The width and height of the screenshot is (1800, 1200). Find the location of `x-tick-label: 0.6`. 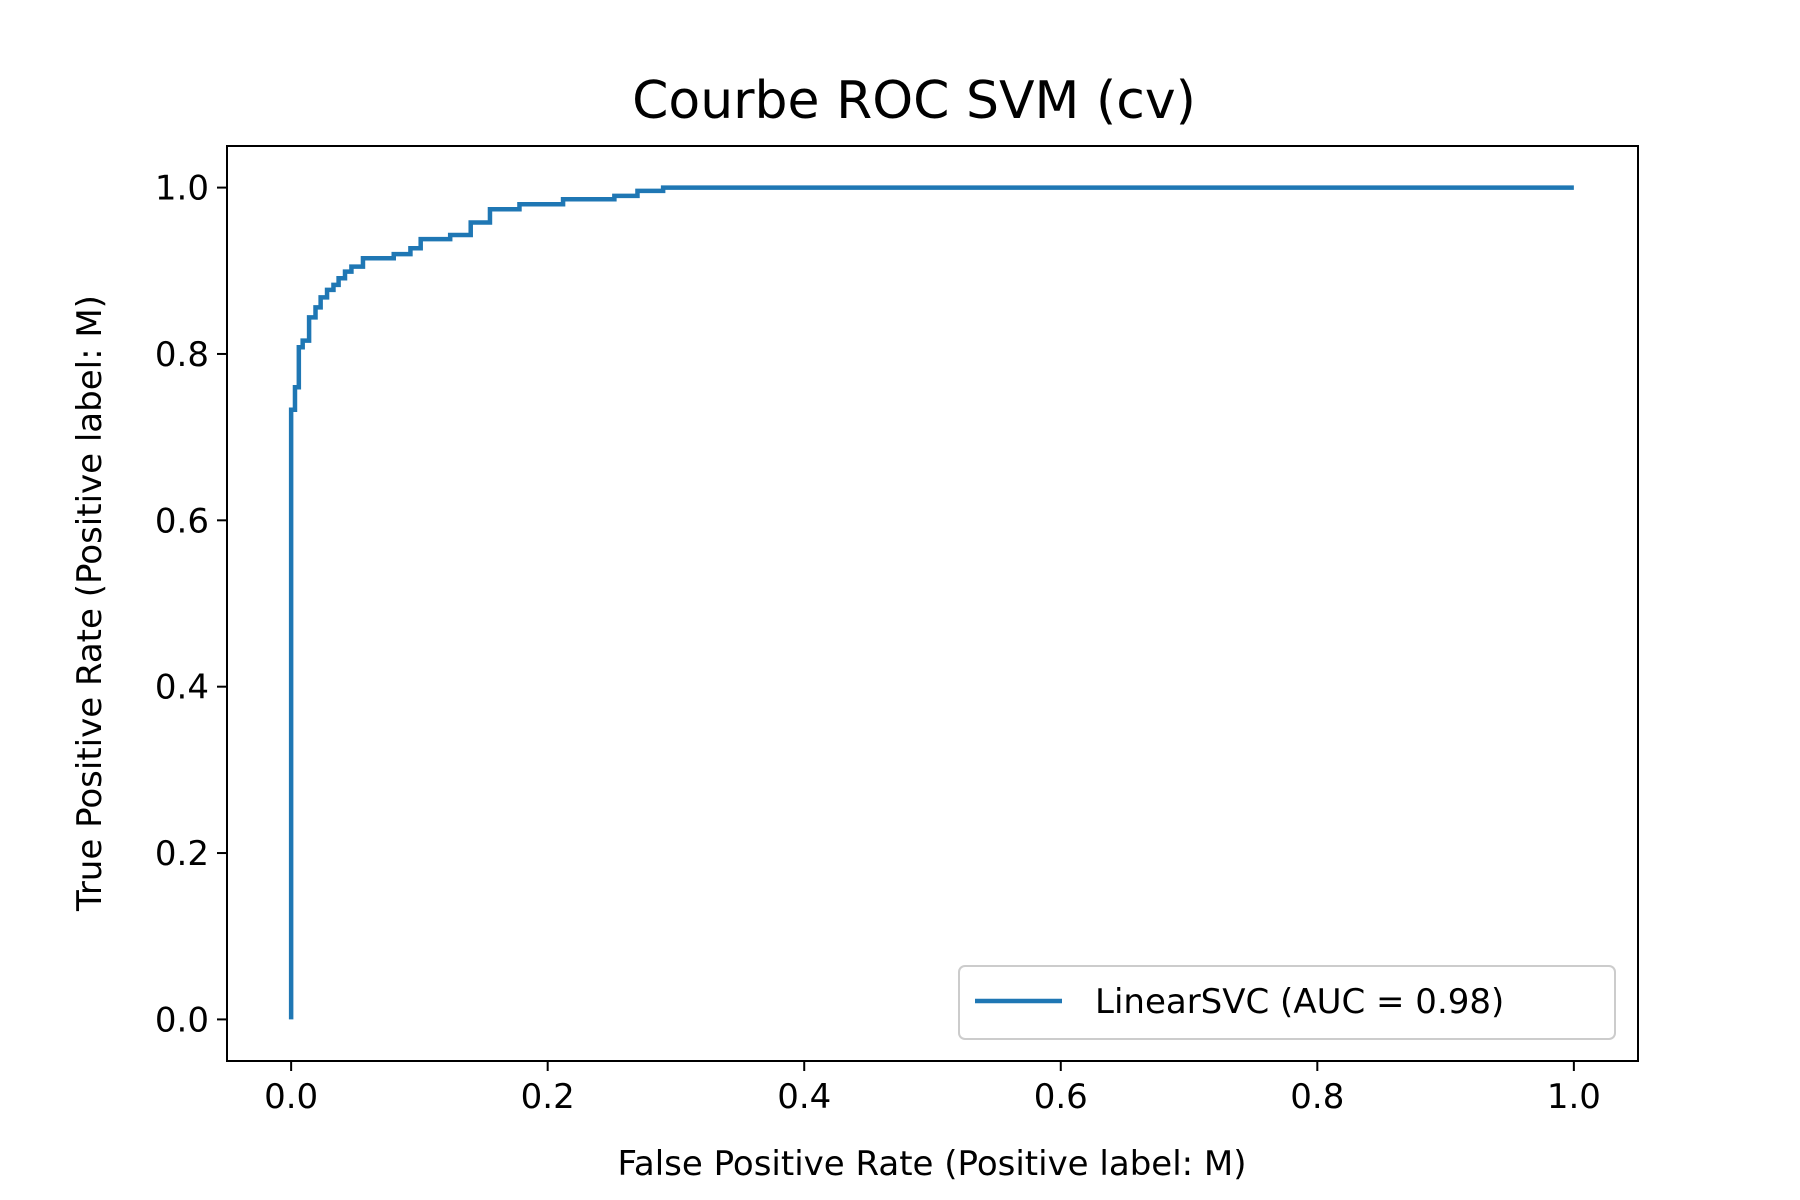

x-tick-label: 0.6 is located at coordinates (1061, 1097).